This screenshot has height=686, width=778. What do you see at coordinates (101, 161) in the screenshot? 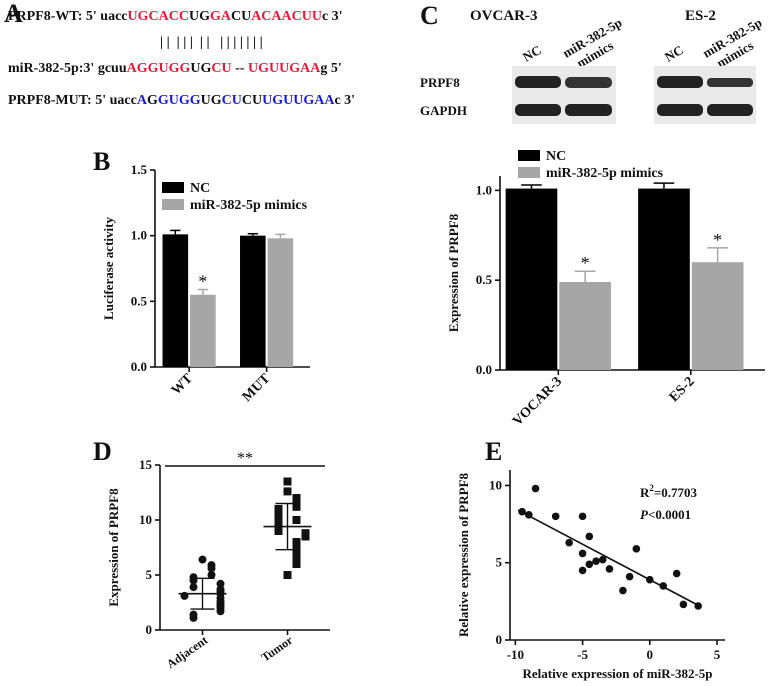
I see `panel-letter: B` at bounding box center [101, 161].